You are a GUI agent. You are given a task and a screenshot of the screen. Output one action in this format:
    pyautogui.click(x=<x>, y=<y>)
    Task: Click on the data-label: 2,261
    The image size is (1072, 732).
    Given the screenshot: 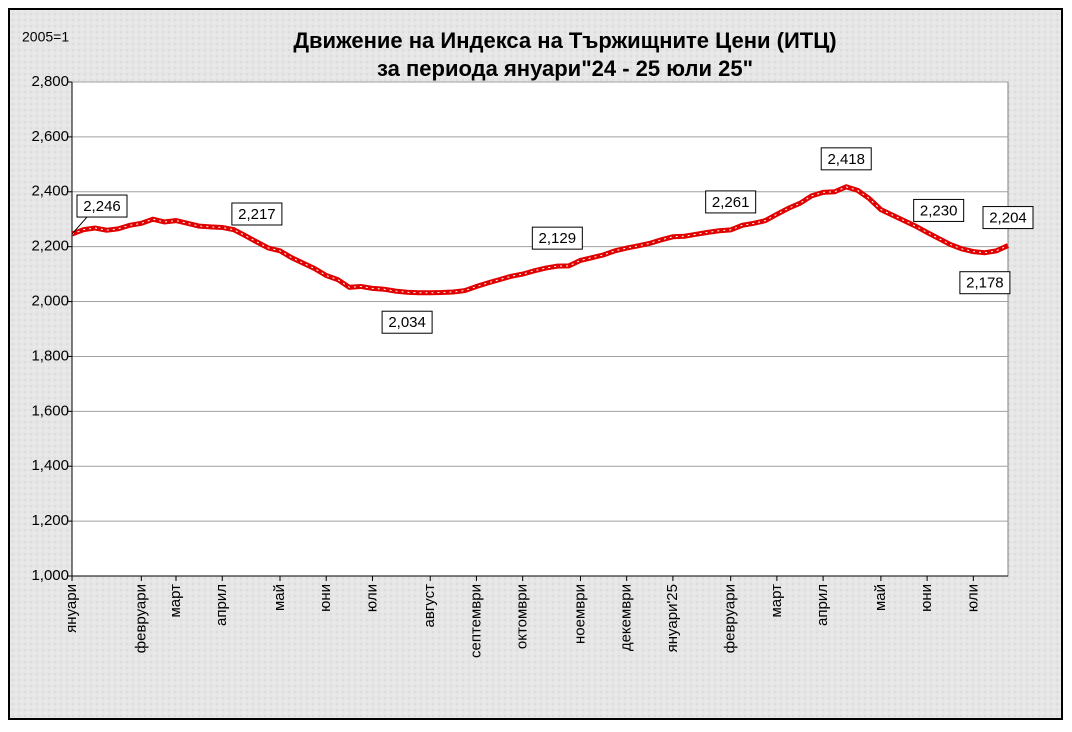 What is the action you would take?
    pyautogui.click(x=731, y=202)
    